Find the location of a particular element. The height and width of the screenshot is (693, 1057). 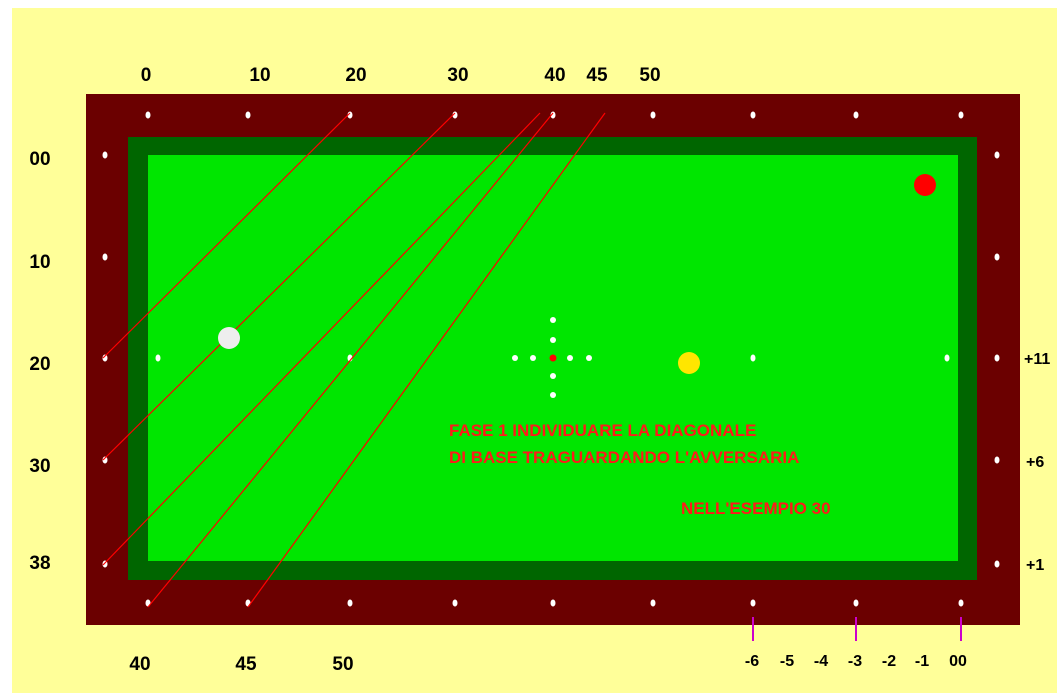

left-label: 20 is located at coordinates (39, 364).